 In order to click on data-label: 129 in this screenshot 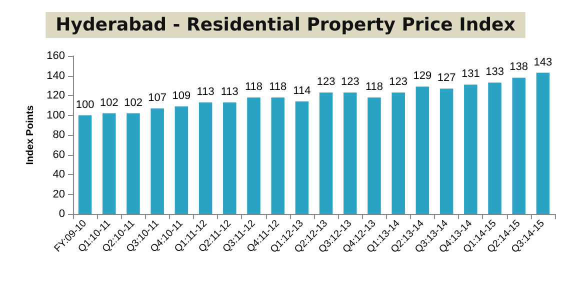, I will do `click(422, 76)`.